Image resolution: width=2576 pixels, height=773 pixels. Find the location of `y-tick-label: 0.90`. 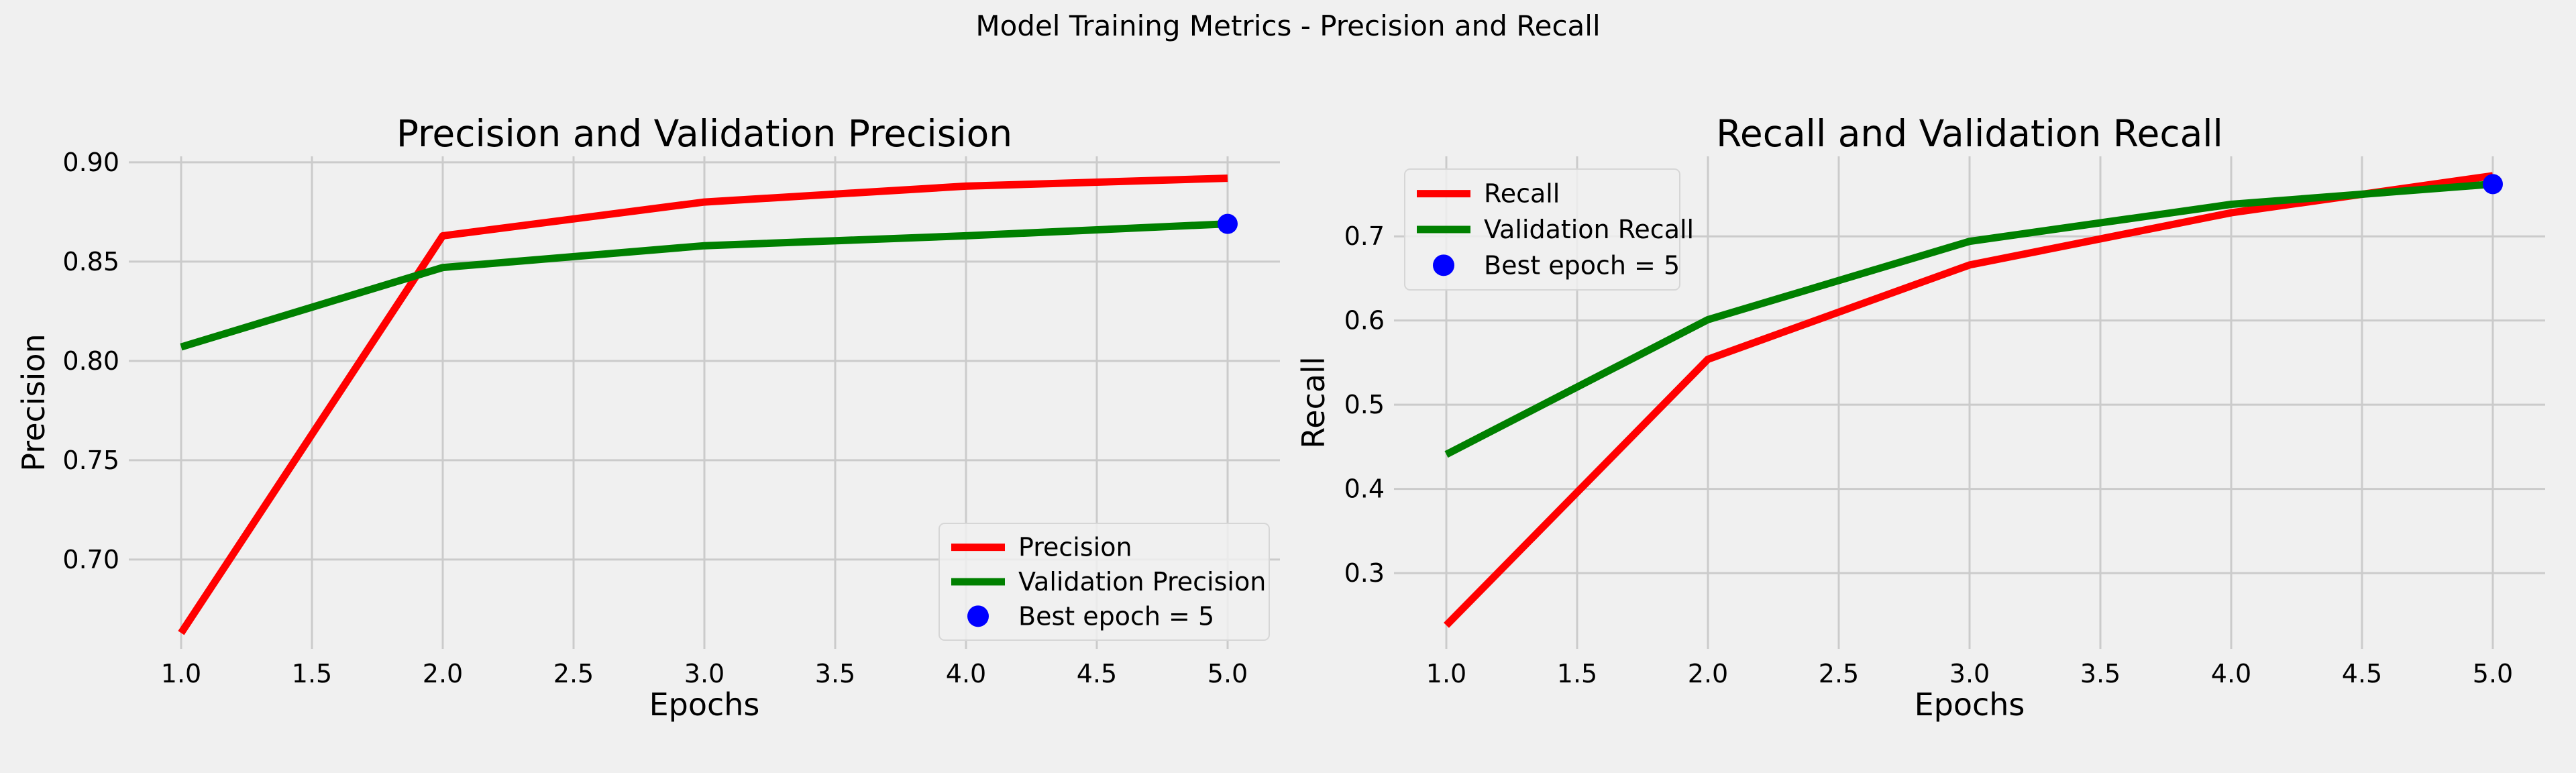

y-tick-label: 0.90 is located at coordinates (90, 162).